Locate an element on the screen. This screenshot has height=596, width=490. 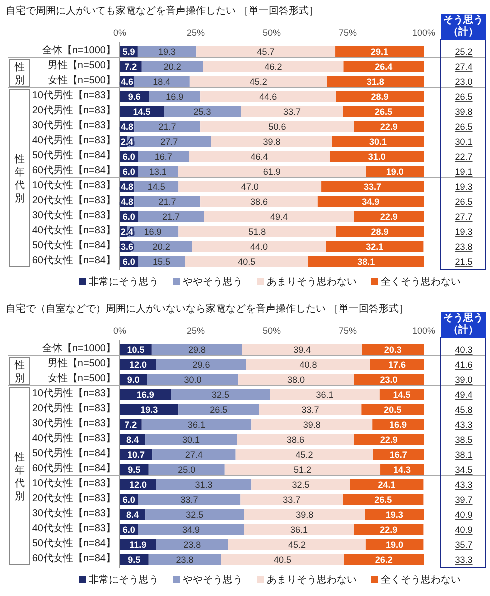
text: 39.7 is located at coordinates (464, 500).